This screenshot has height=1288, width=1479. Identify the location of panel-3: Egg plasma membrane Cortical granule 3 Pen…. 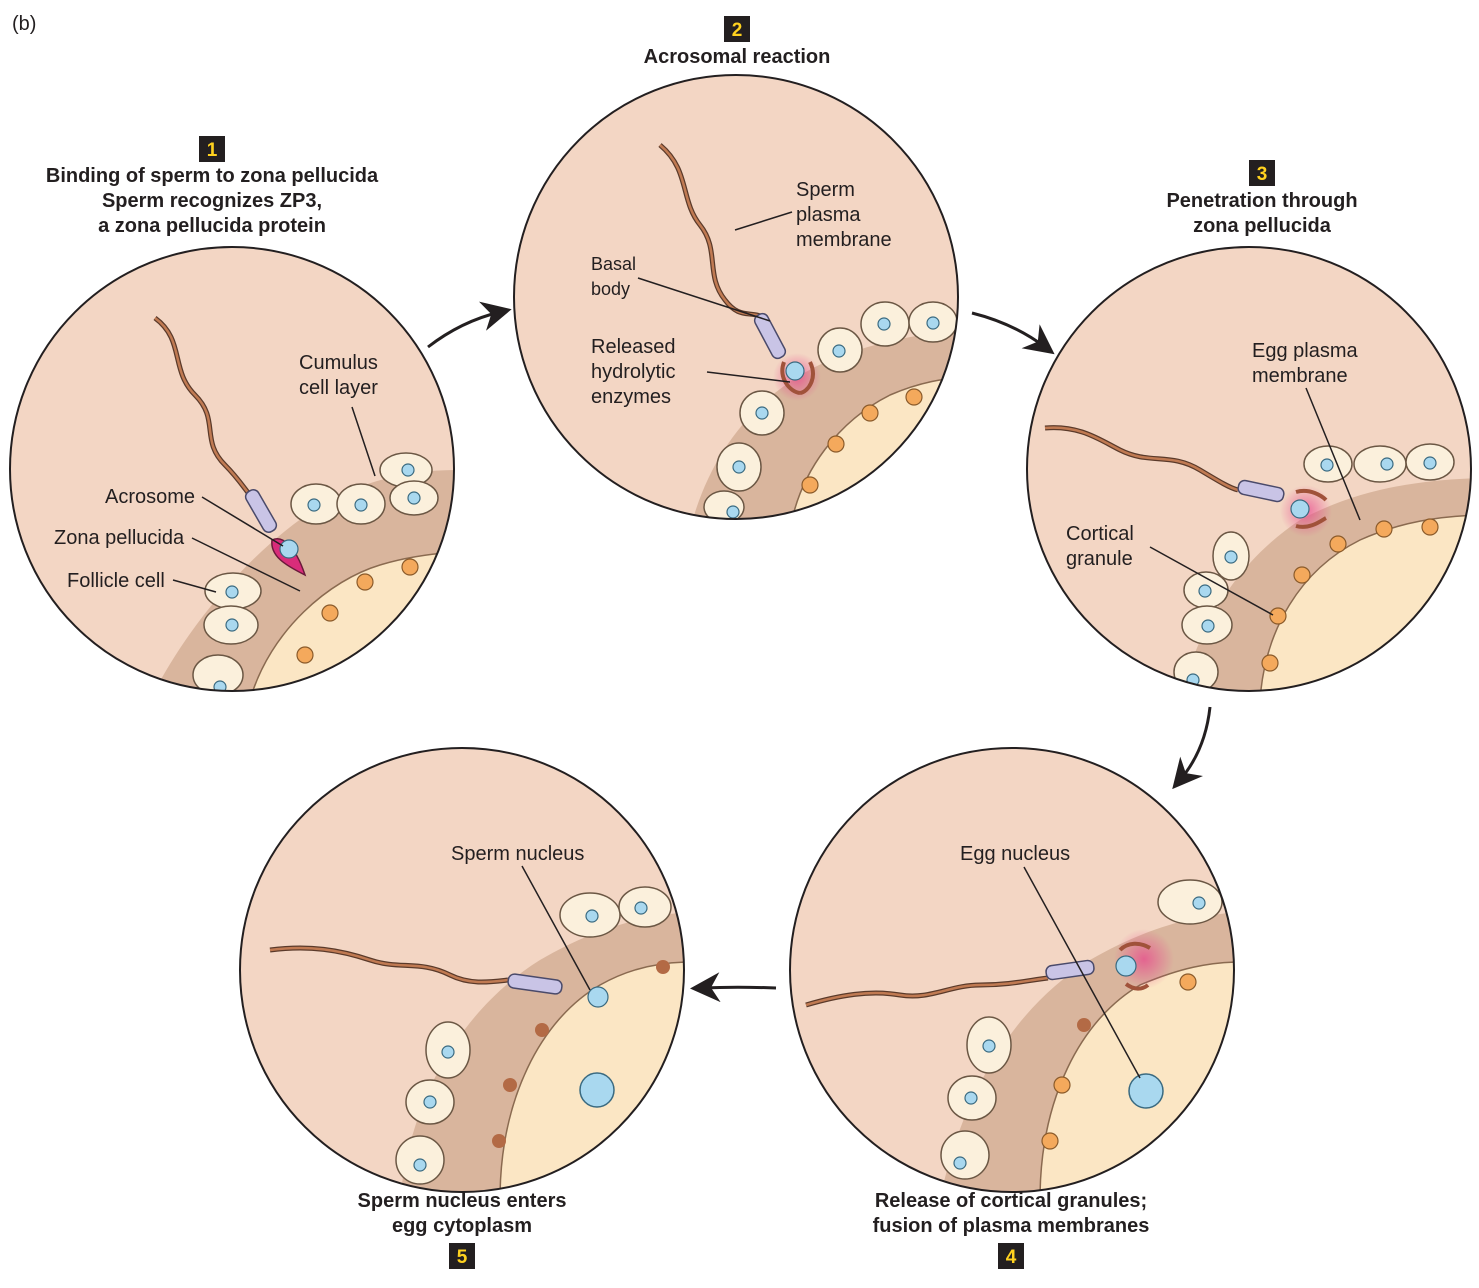
(1249, 426).